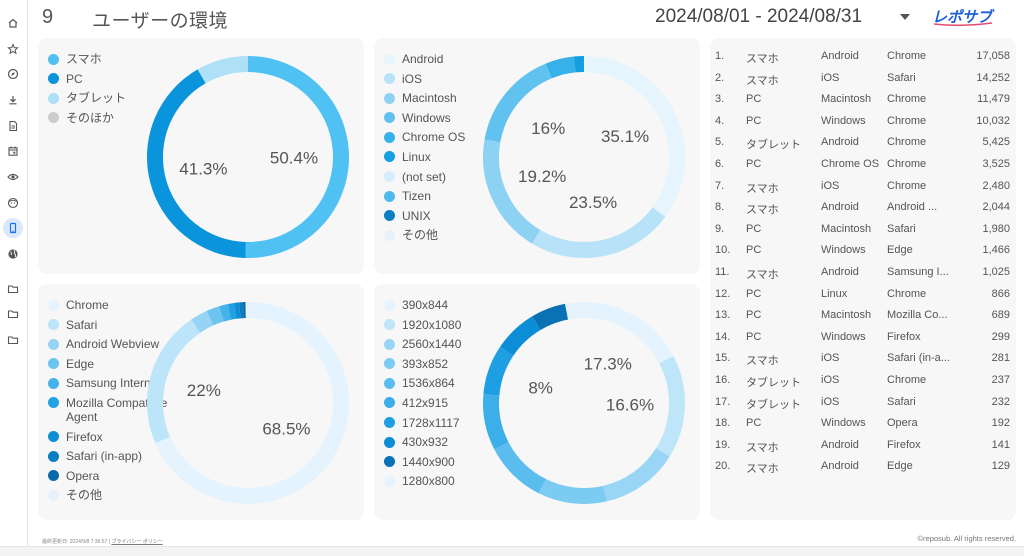 The image size is (1024, 556). What do you see at coordinates (114, 456) in the screenshot?
I see `legend-item: Safari (in-app)` at bounding box center [114, 456].